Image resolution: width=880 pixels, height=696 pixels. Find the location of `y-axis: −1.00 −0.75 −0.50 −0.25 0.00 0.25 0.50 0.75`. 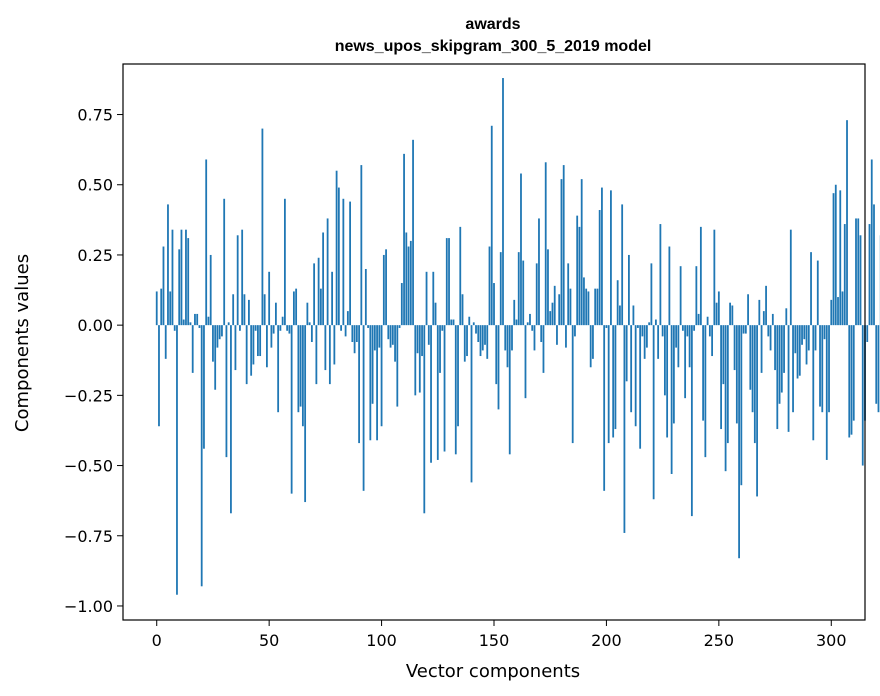

y-axis: −1.00 −0.75 −0.50 −0.25 0.00 0.25 0.50 0.75 is located at coordinates (93, 361).